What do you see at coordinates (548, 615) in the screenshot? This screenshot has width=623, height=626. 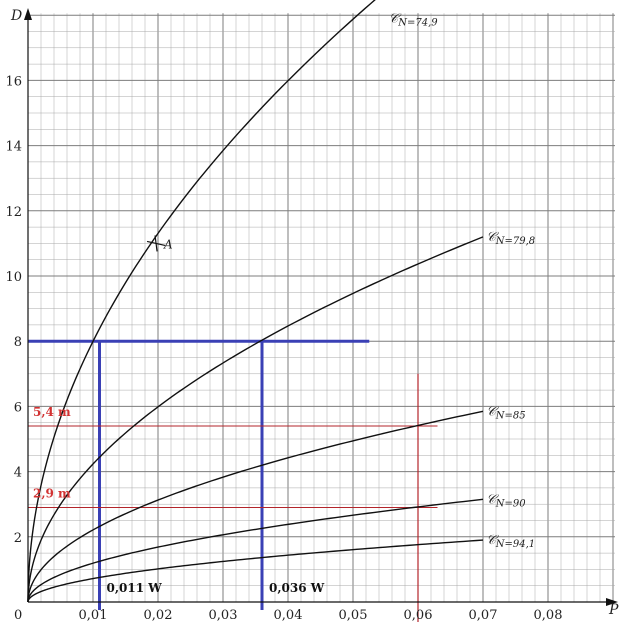 I see `x-tick-label: 0,08` at bounding box center [548, 615].